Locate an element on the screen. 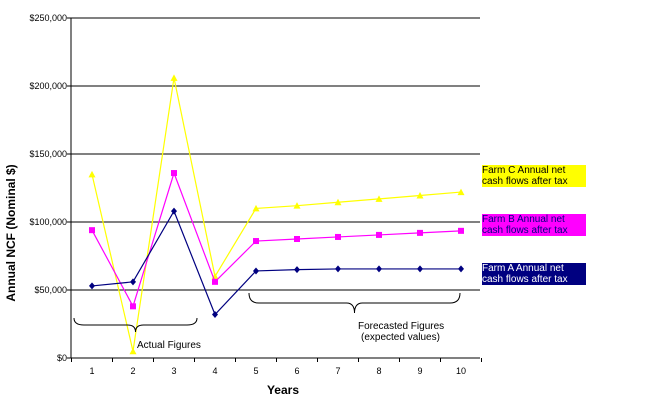 This screenshot has height=406, width=662. y-axis-title: Annual NCF (Nominal $) is located at coordinates (11, 232).